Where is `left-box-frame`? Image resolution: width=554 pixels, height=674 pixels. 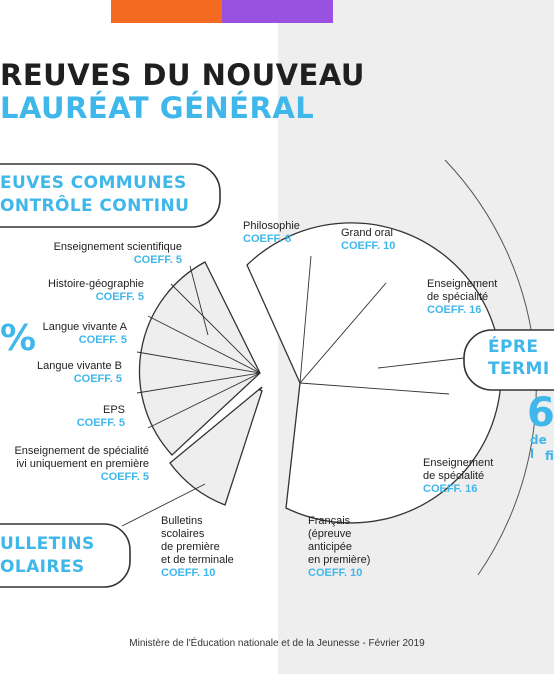
left-box-frame is located at coordinates (110, 195).